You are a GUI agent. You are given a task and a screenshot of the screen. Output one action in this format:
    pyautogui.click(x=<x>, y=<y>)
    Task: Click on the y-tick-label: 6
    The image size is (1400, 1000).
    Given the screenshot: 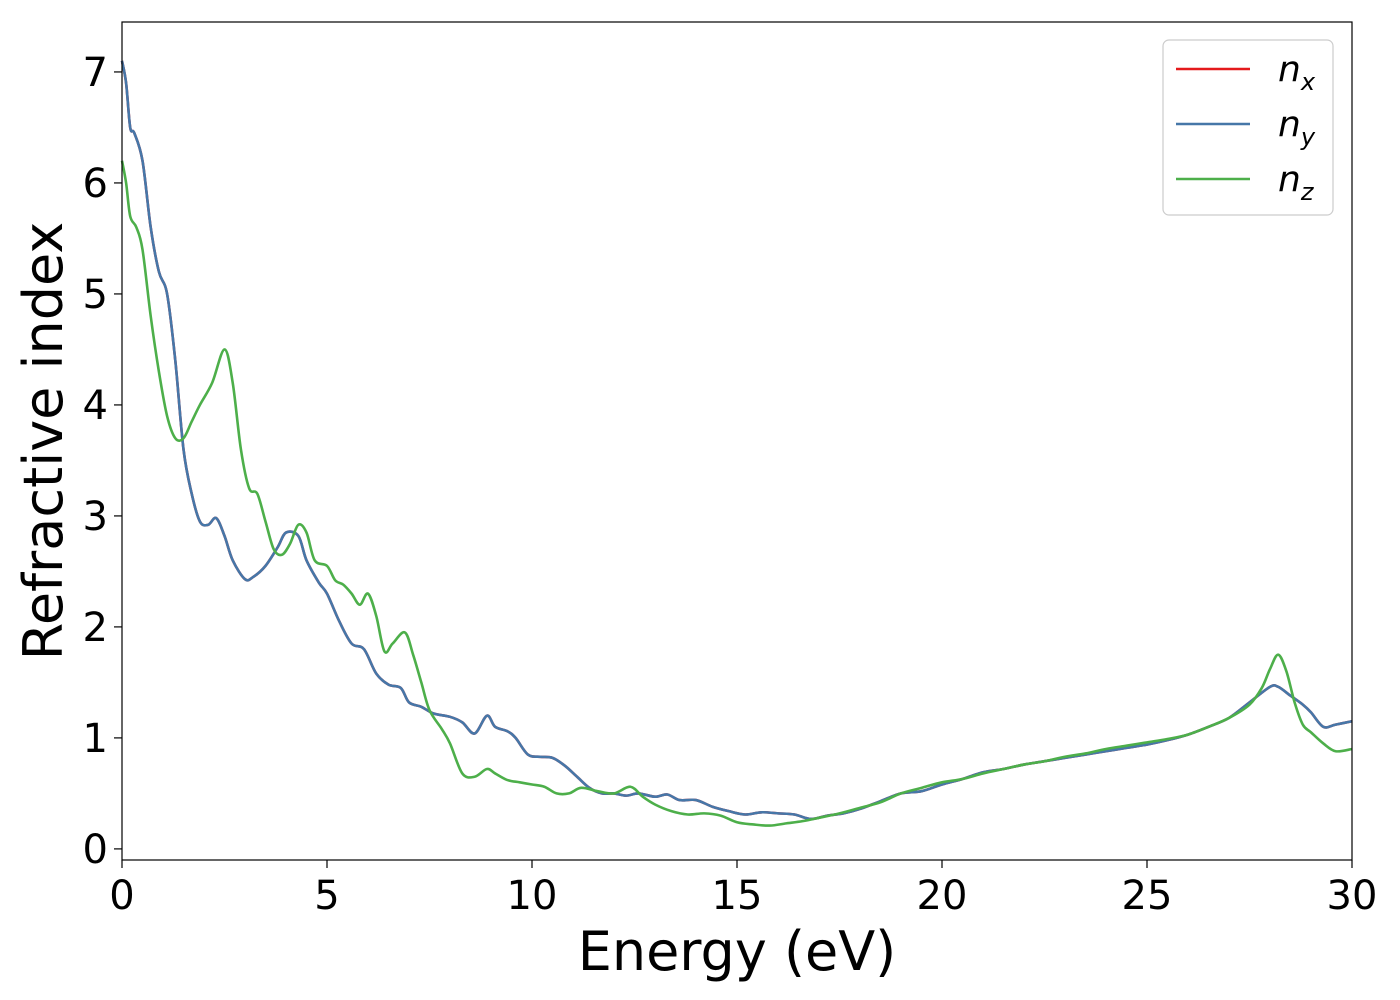 What is the action you would take?
    pyautogui.click(x=95, y=184)
    